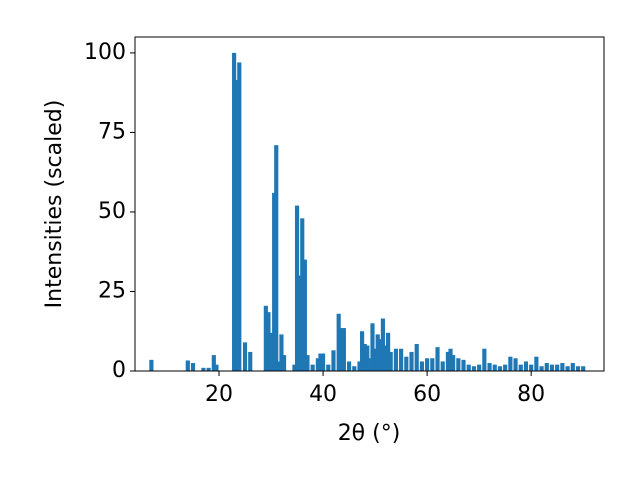 This screenshot has width=640, height=484. What do you see at coordinates (427, 394) in the screenshot?
I see `x-tick-label: 60` at bounding box center [427, 394].